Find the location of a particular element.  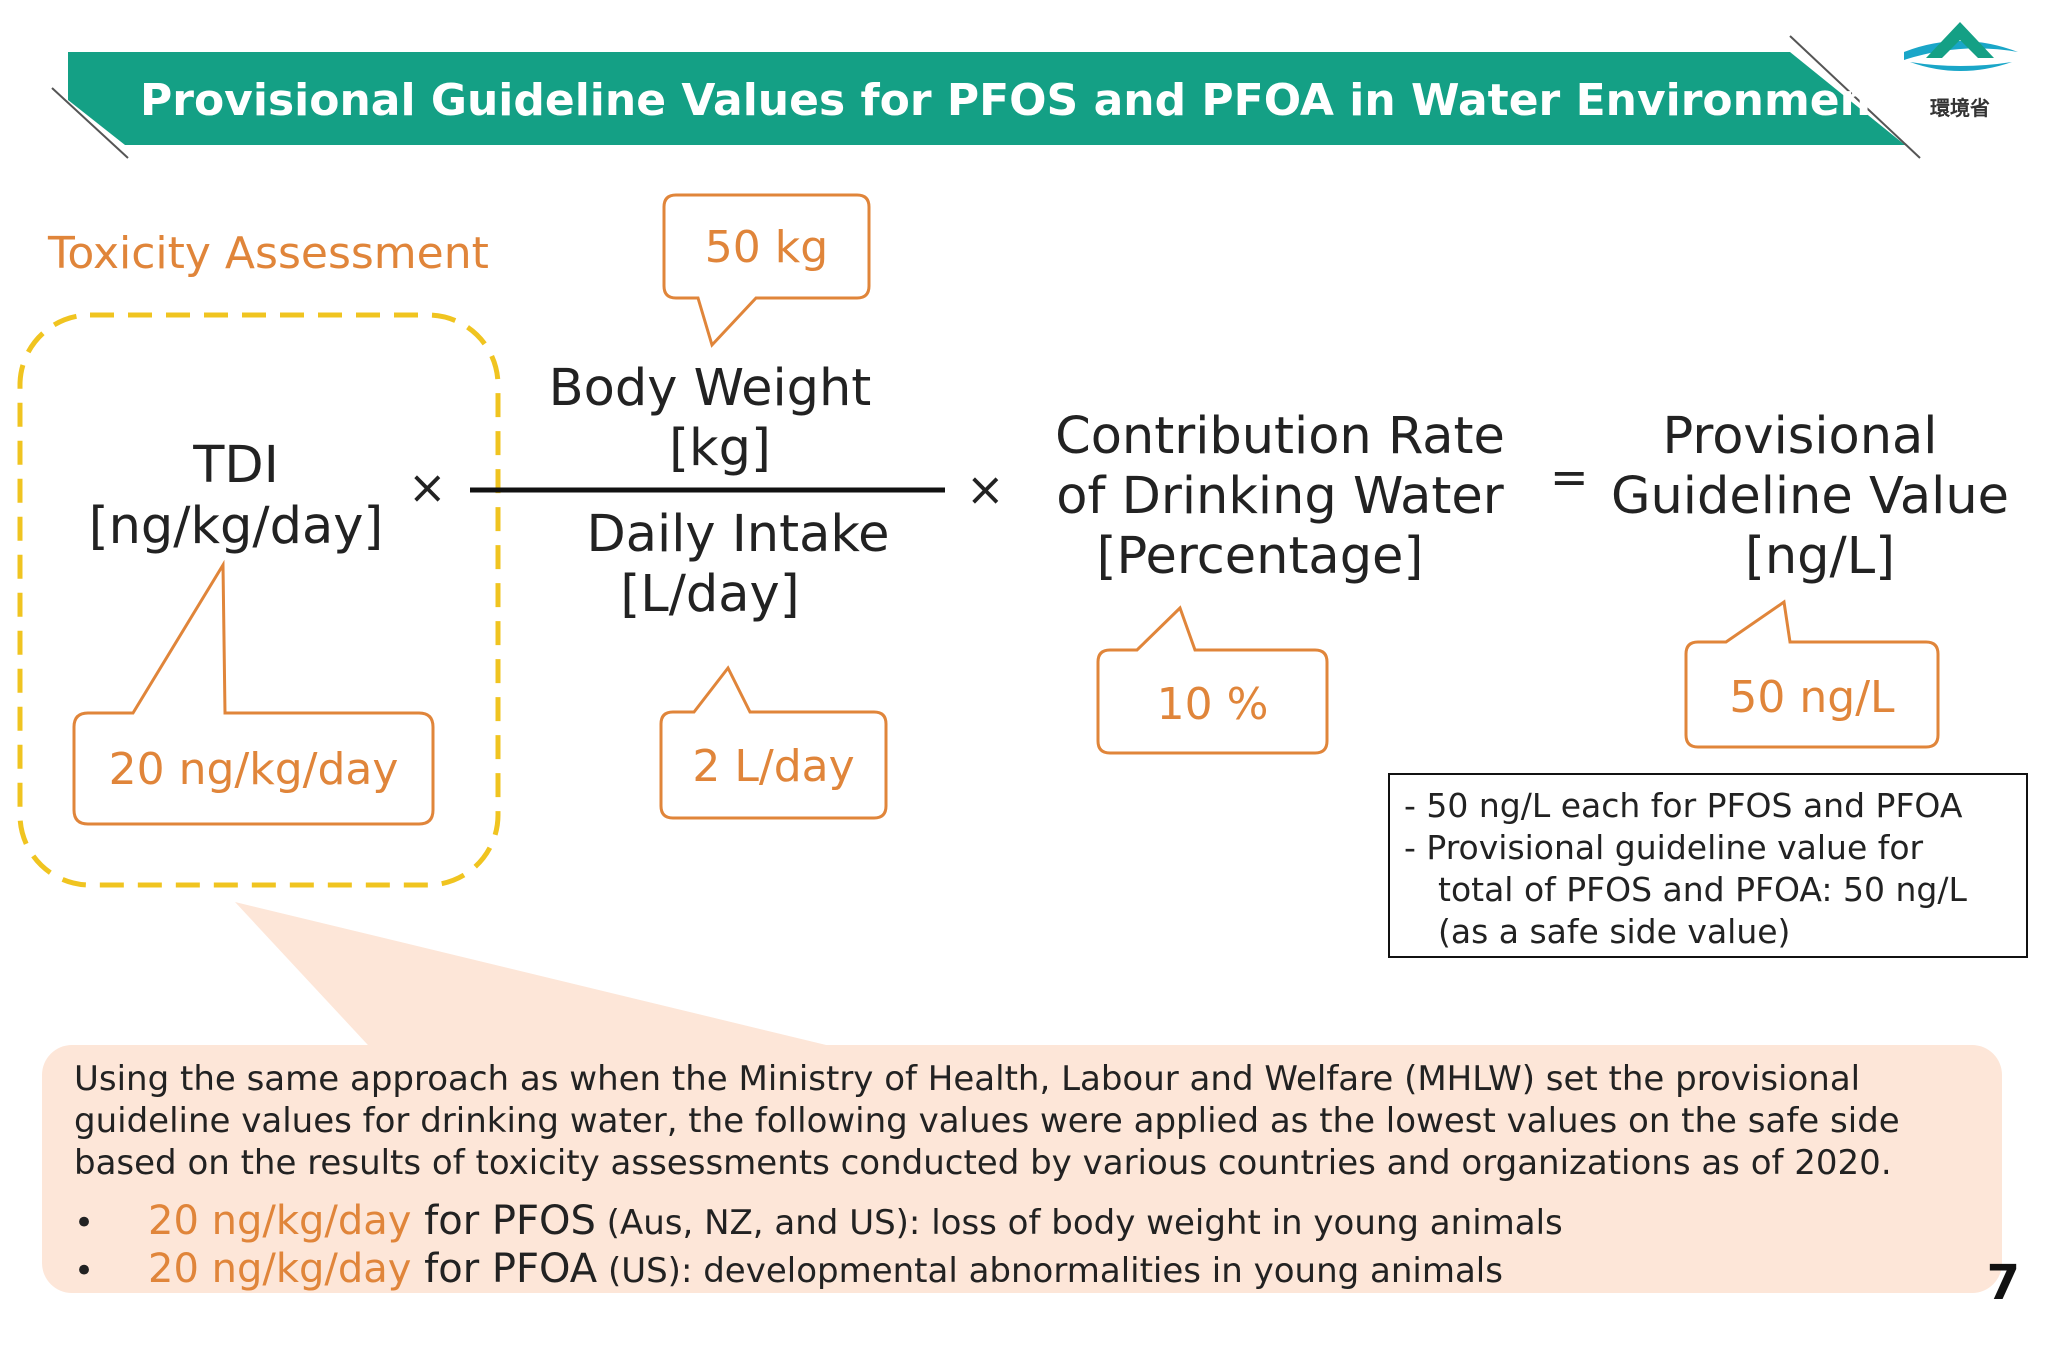

bullet-pfos-compound: for PFOS is located at coordinates (503, 1221).